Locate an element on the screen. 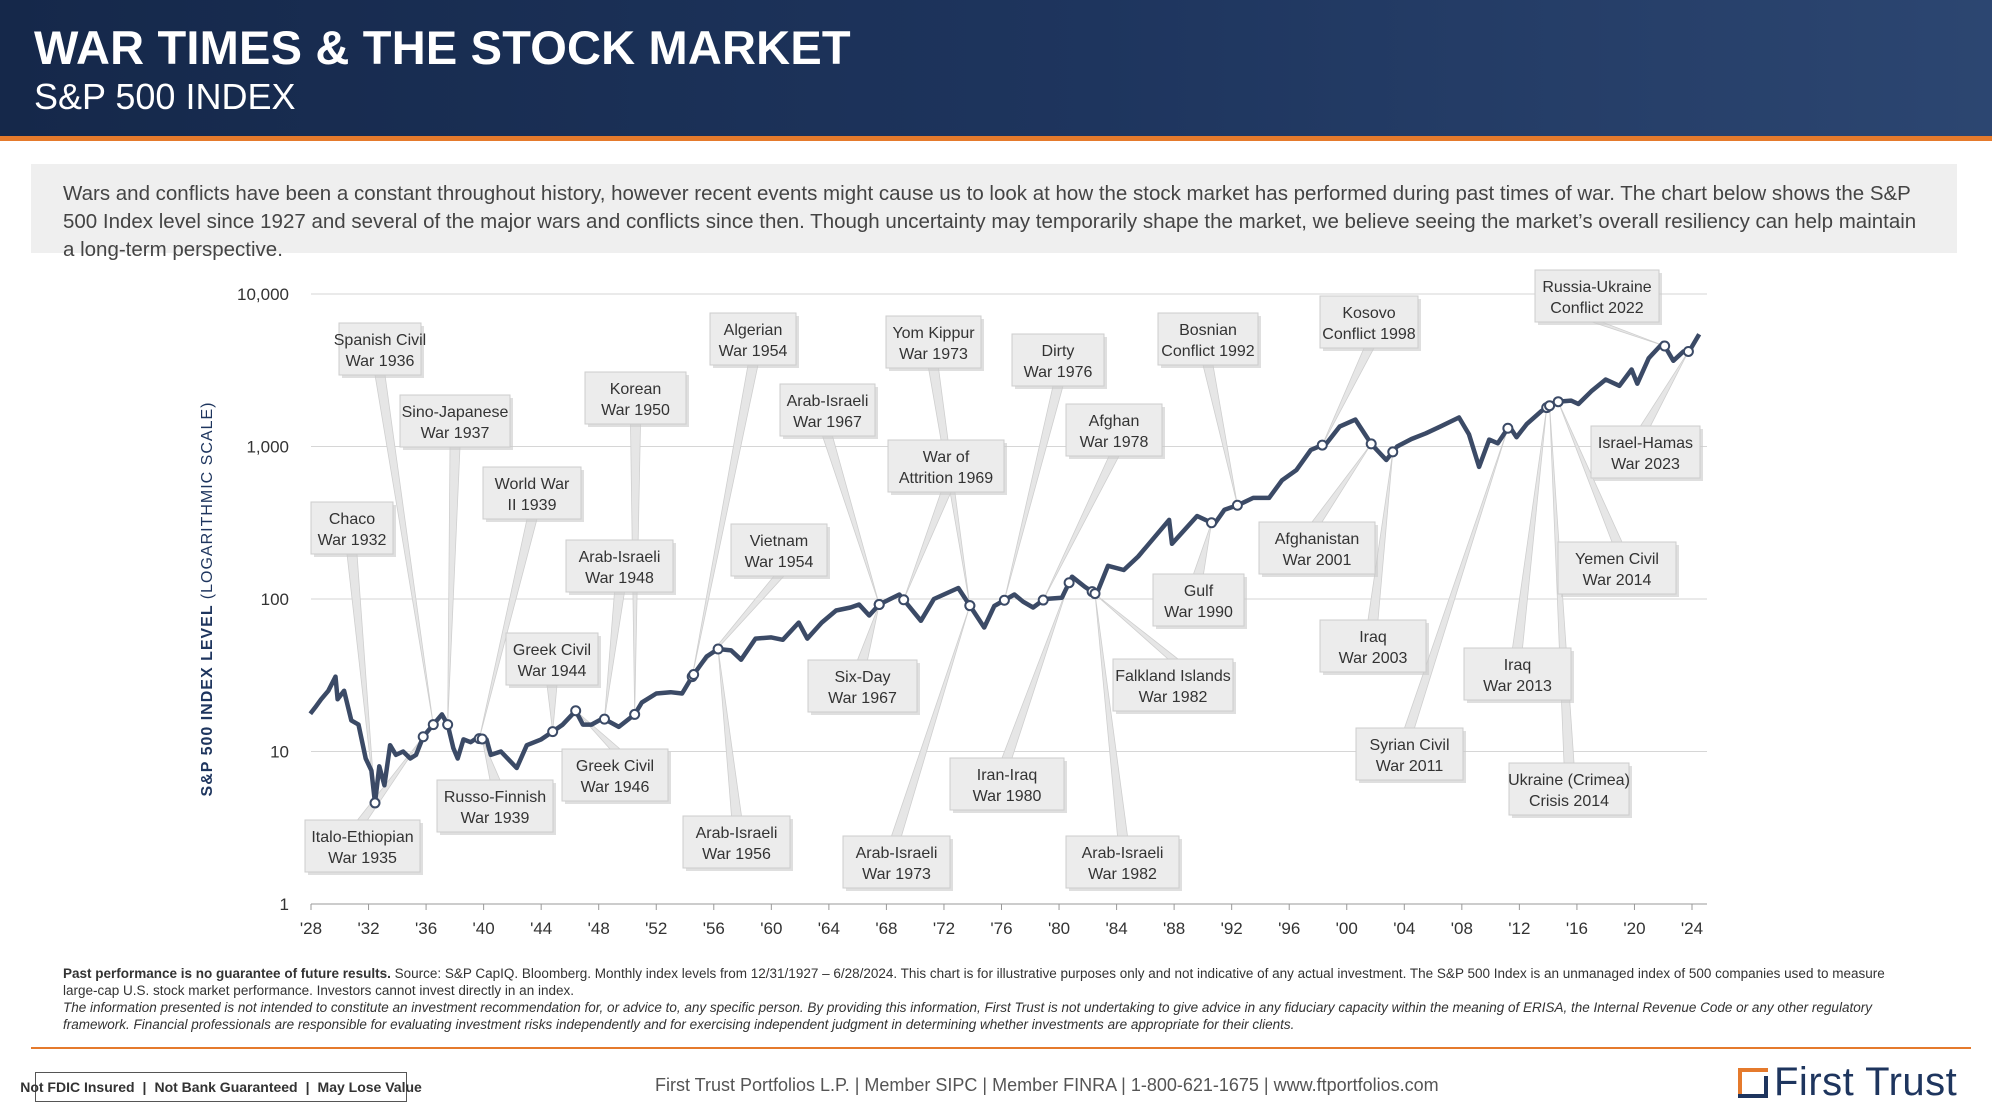 The width and height of the screenshot is (1992, 1120). callout-label: Arab-Israeli War 1967 is located at coordinates (828, 412).